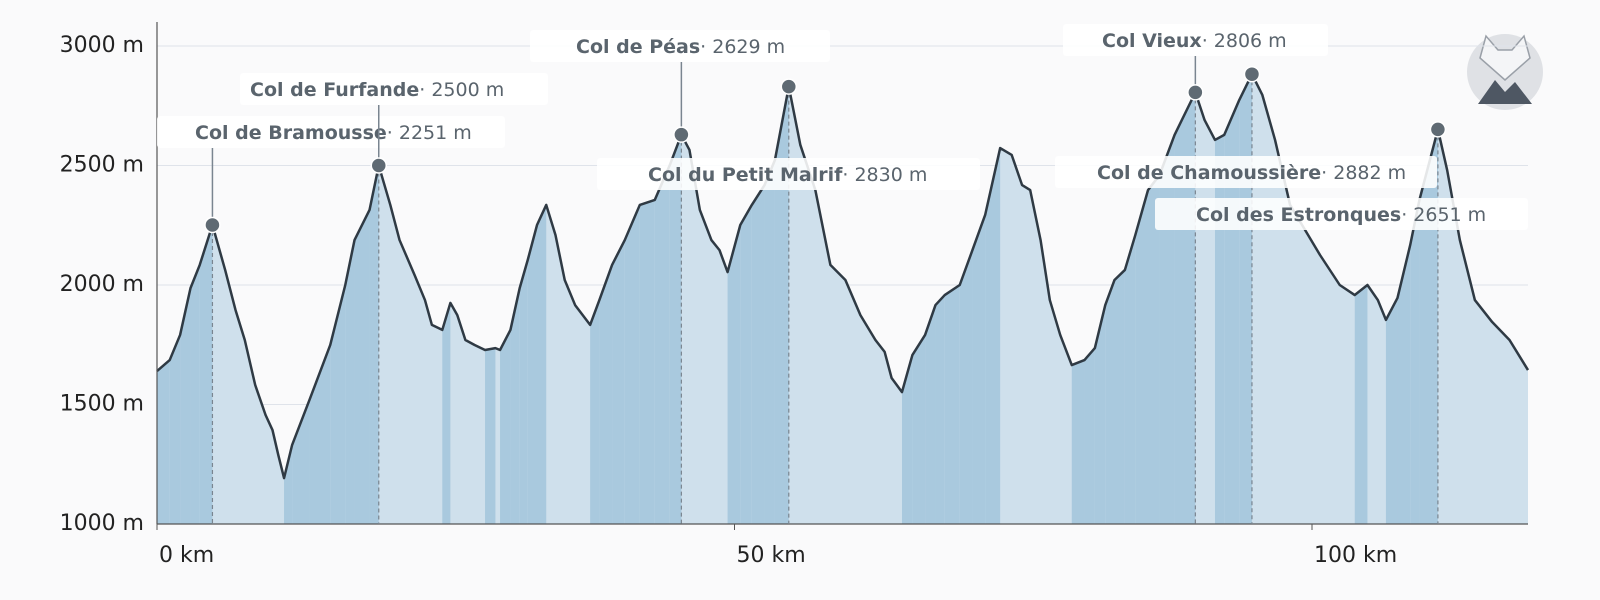  What do you see at coordinates (102, 165) in the screenshot?
I see `y-tick-label: 2500 m` at bounding box center [102, 165].